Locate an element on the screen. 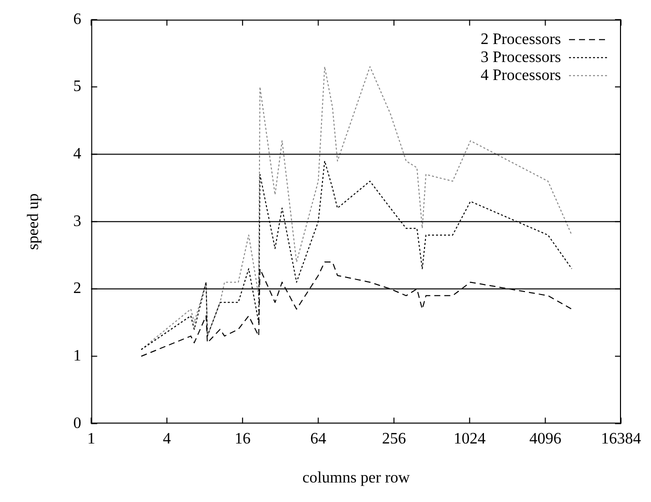 The image size is (651, 502). x-tick-label: 16384 is located at coordinates (621, 439).